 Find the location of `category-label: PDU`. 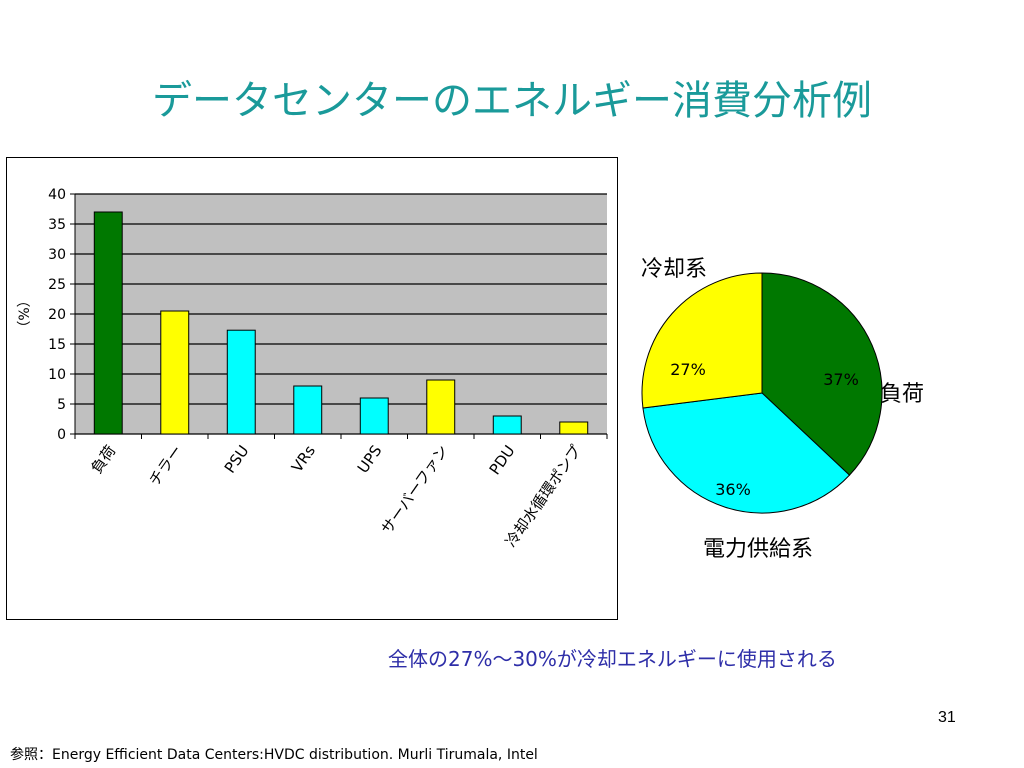

category-label: PDU is located at coordinates (502, 460).